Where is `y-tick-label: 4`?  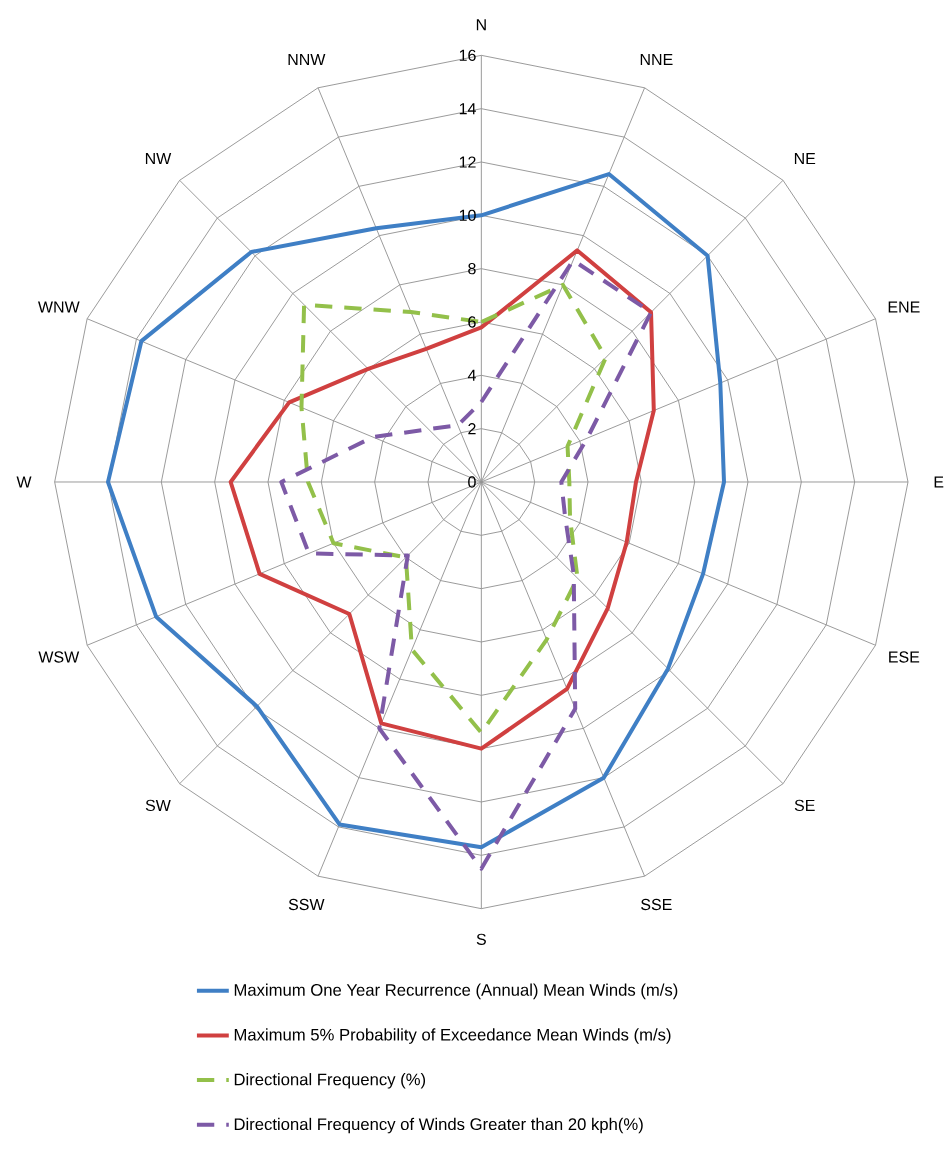 y-tick-label: 4 is located at coordinates (471, 375).